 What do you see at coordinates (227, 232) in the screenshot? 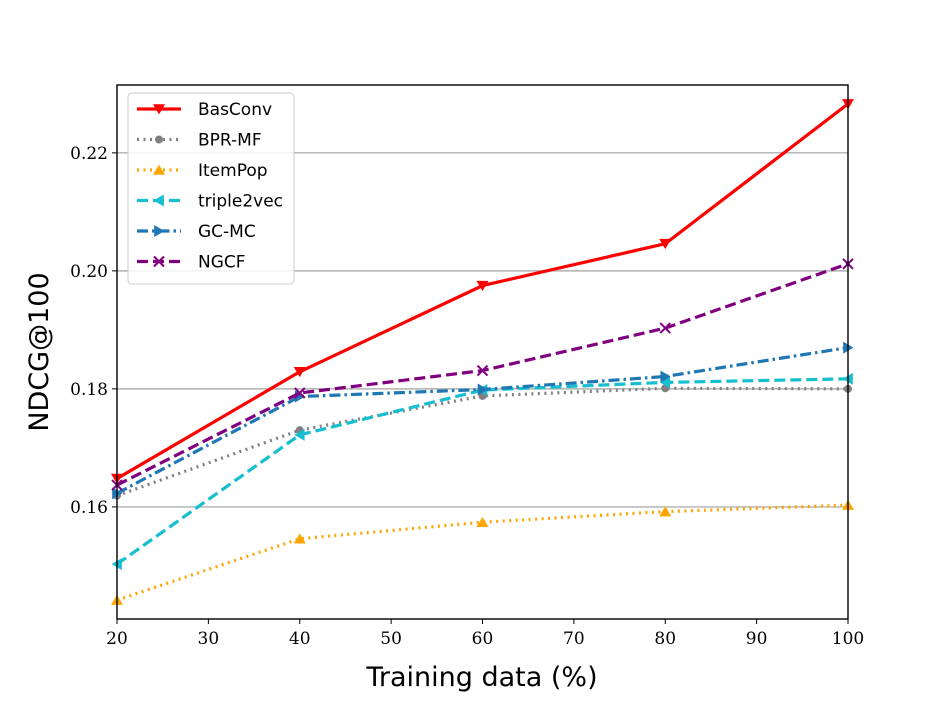
I see `legend-label-gc-mc: GC-MC` at bounding box center [227, 232].